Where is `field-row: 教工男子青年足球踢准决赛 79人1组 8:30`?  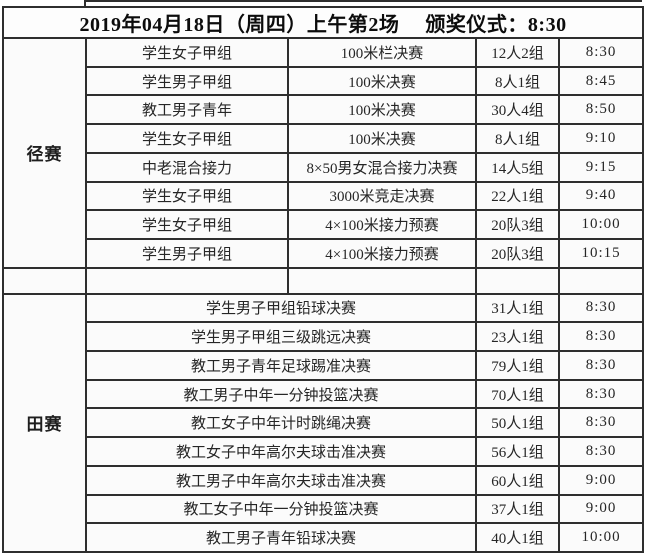 field-row: 教工男子青年足球踢准决赛 79人1组 8:30 is located at coordinates (324, 365).